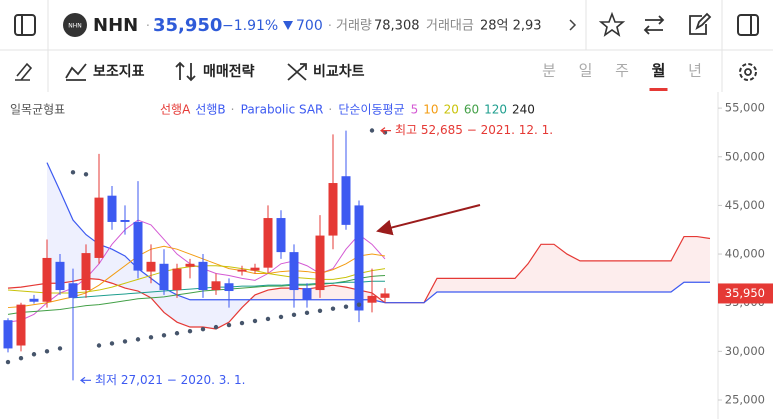 The image size is (773, 419). What do you see at coordinates (659, 71) in the screenshot?
I see `period-tab: 월` at bounding box center [659, 71].